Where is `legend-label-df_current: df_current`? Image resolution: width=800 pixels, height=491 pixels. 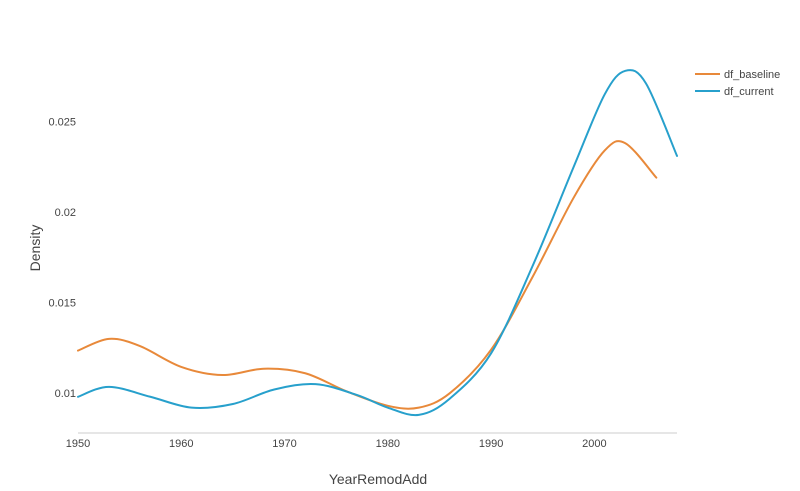 legend-label-df_current: df_current is located at coordinates (749, 92).